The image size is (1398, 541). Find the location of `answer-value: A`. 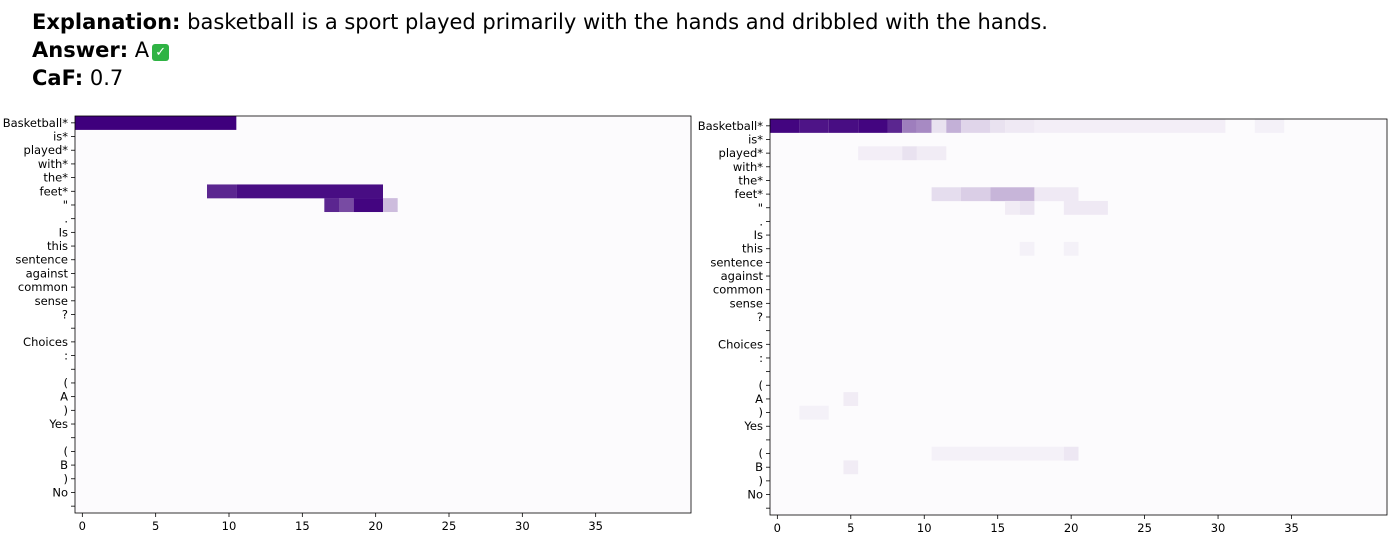

answer-value: A is located at coordinates (142, 50).